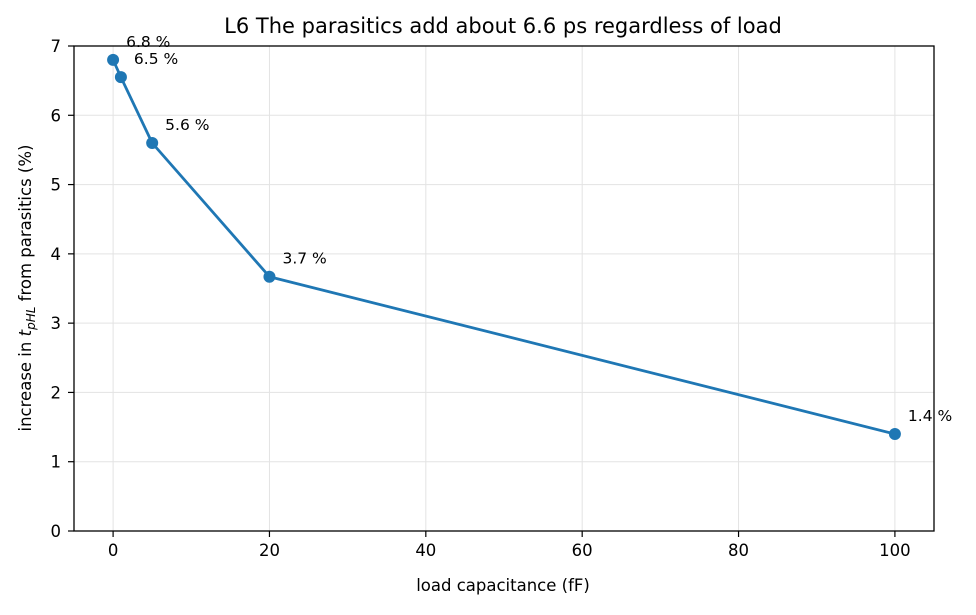  I want to click on y-axis-label-var: t, so click(25, 332).